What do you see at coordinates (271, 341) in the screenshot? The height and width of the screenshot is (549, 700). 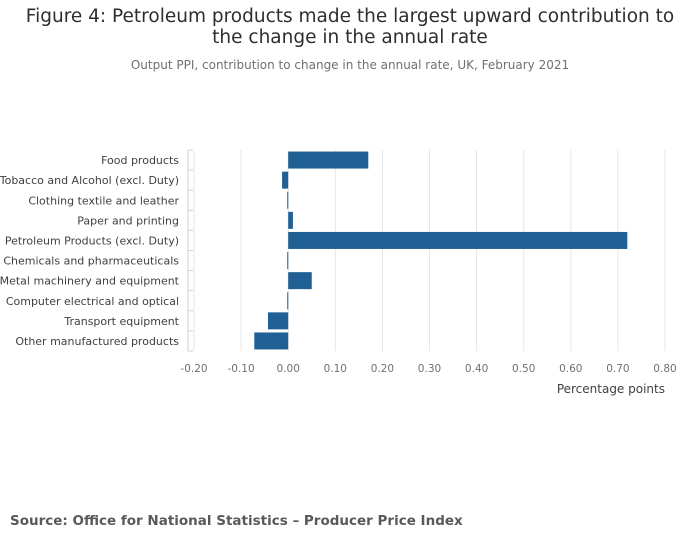 I see `bar-other-manufactured-products` at bounding box center [271, 341].